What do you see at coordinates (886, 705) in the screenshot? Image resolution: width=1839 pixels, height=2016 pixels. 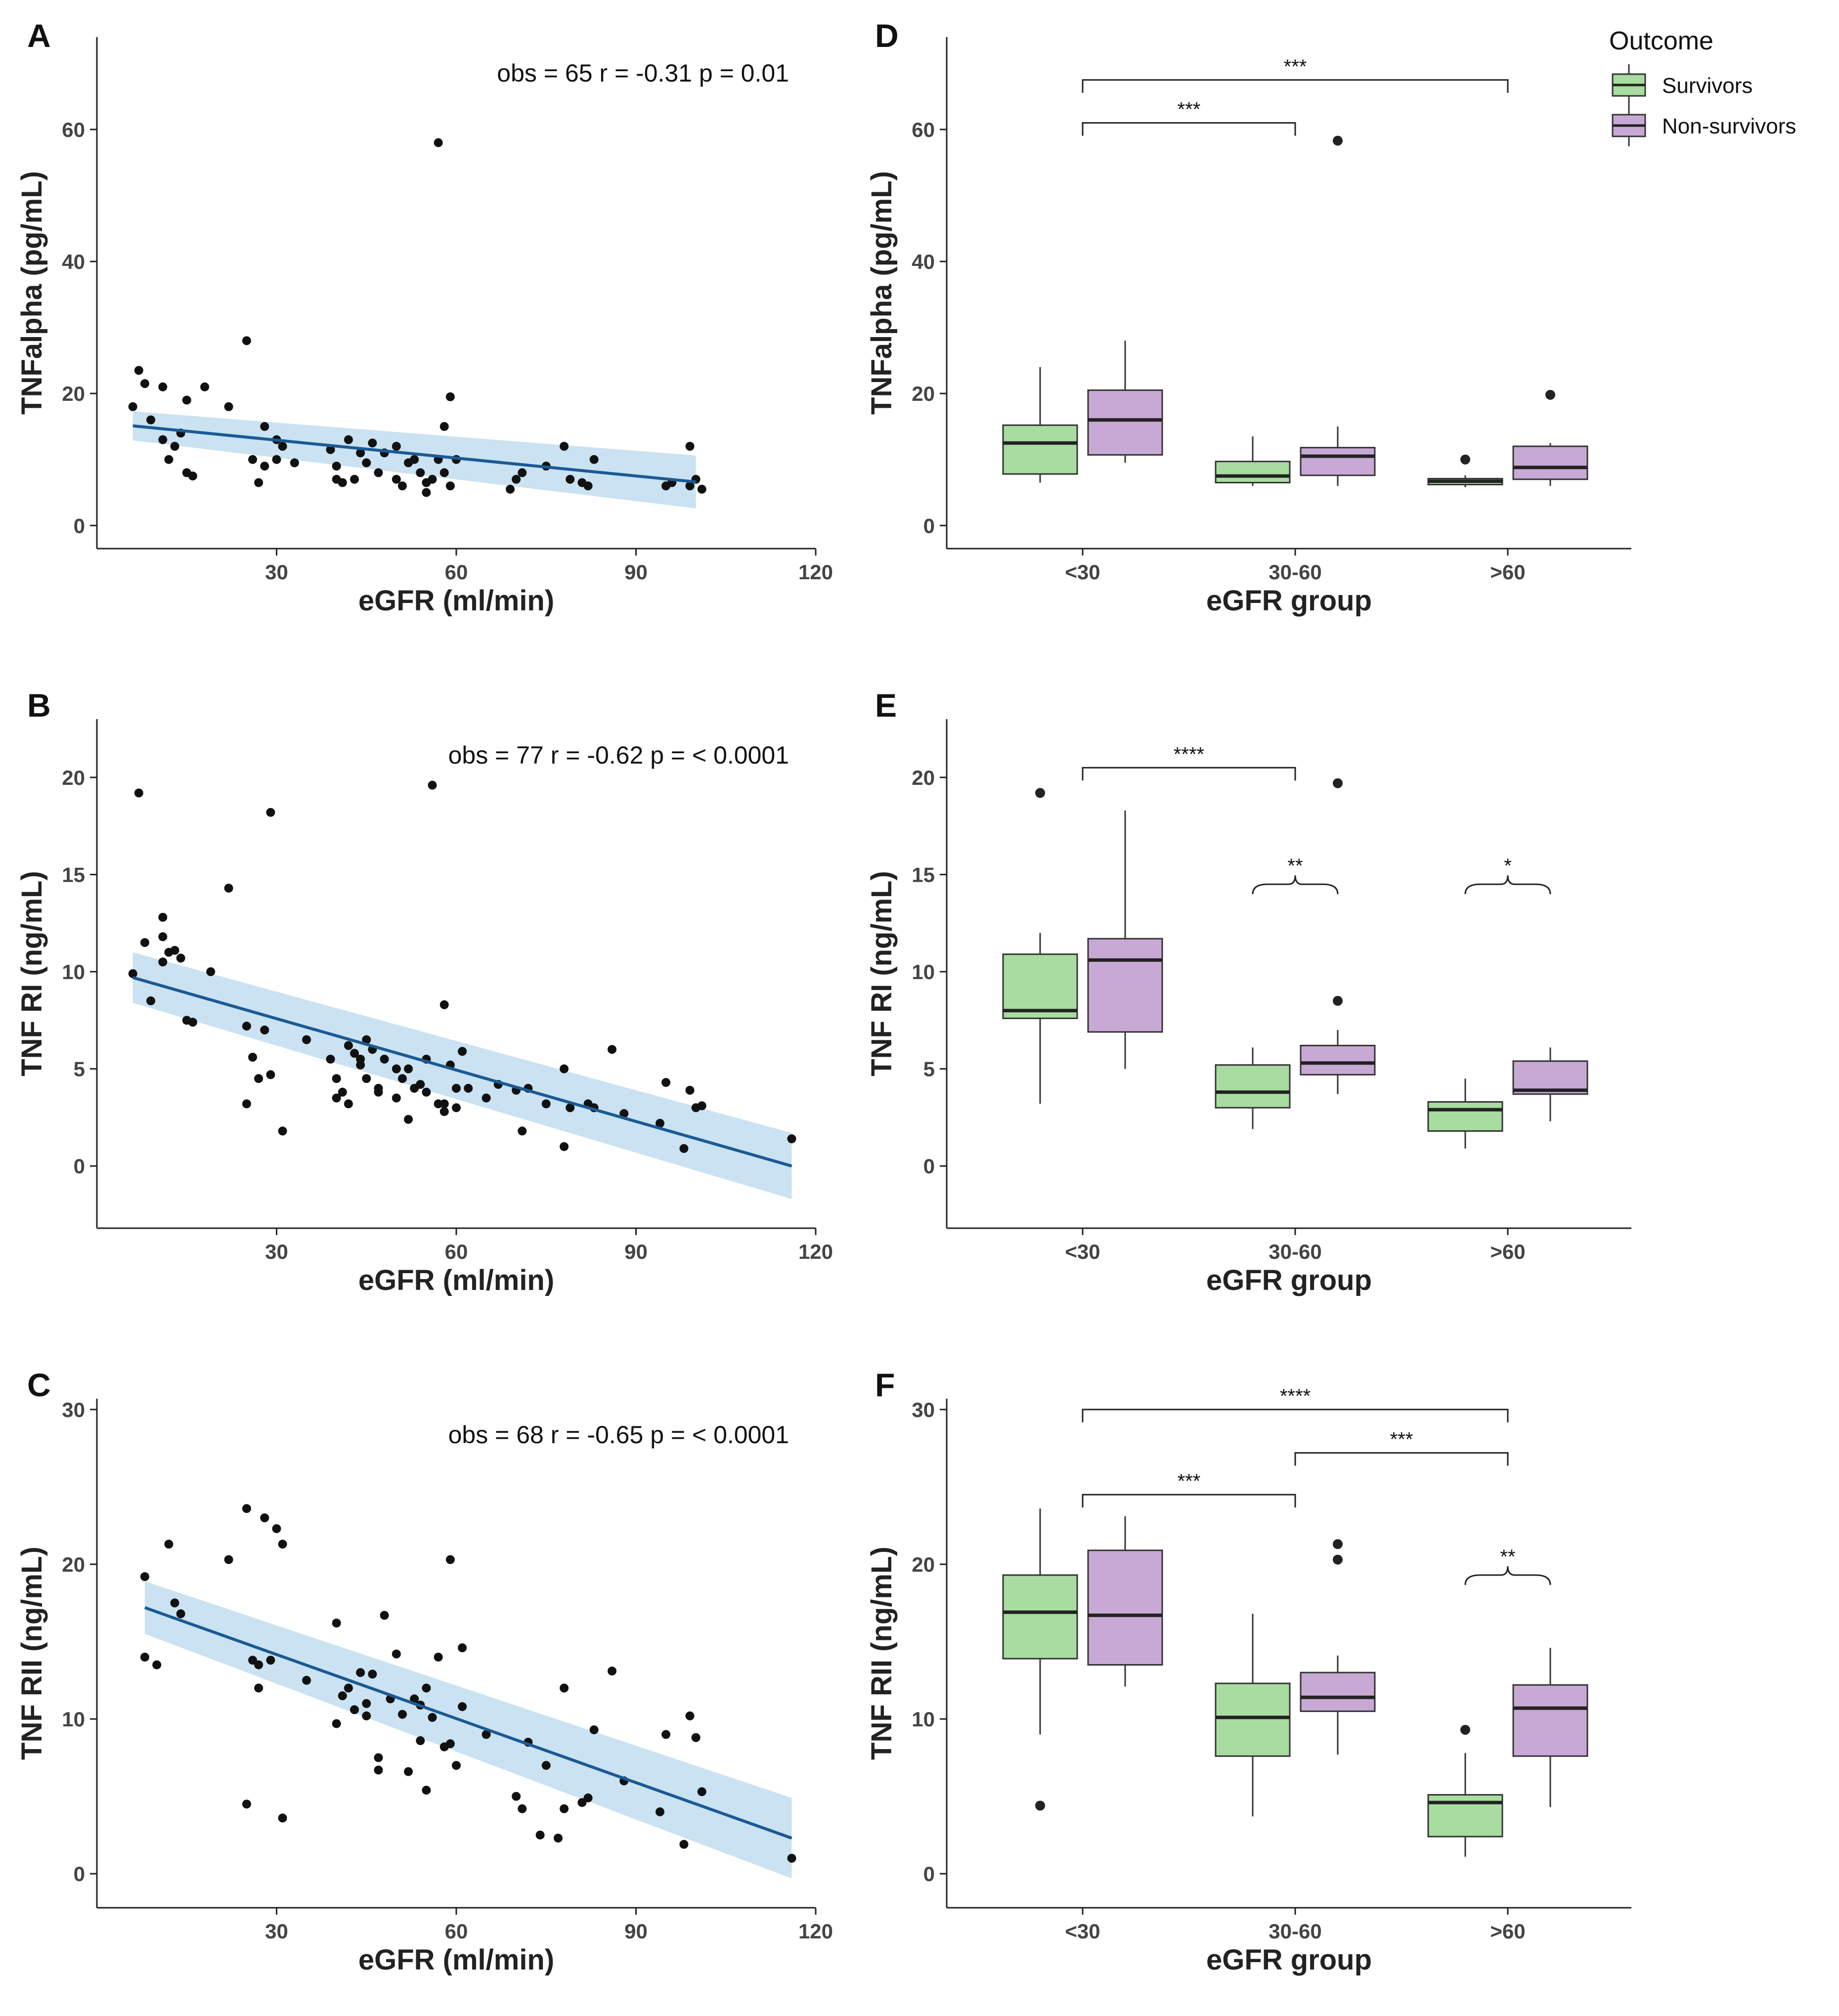 I see `panel-letter: E` at bounding box center [886, 705].